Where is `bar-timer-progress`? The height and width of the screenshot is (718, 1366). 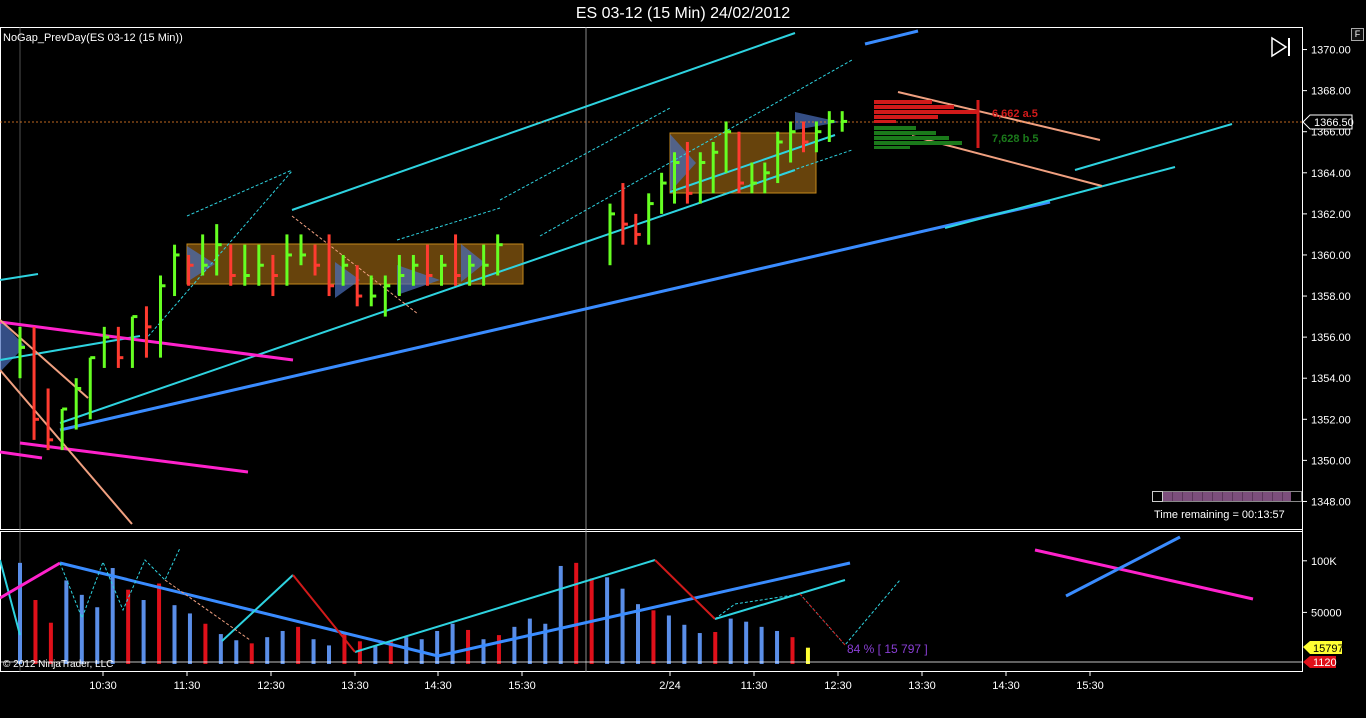 bar-timer-progress is located at coordinates (1227, 496).